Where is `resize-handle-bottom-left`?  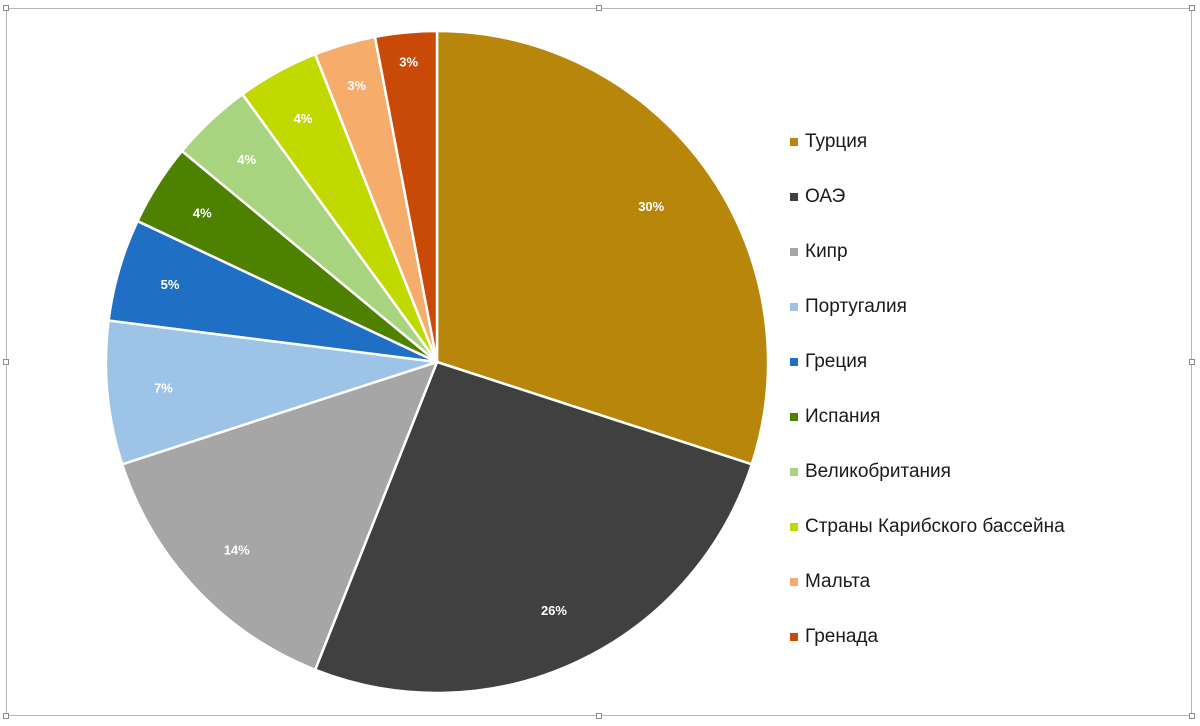
resize-handle-bottom-left is located at coordinates (6, 716).